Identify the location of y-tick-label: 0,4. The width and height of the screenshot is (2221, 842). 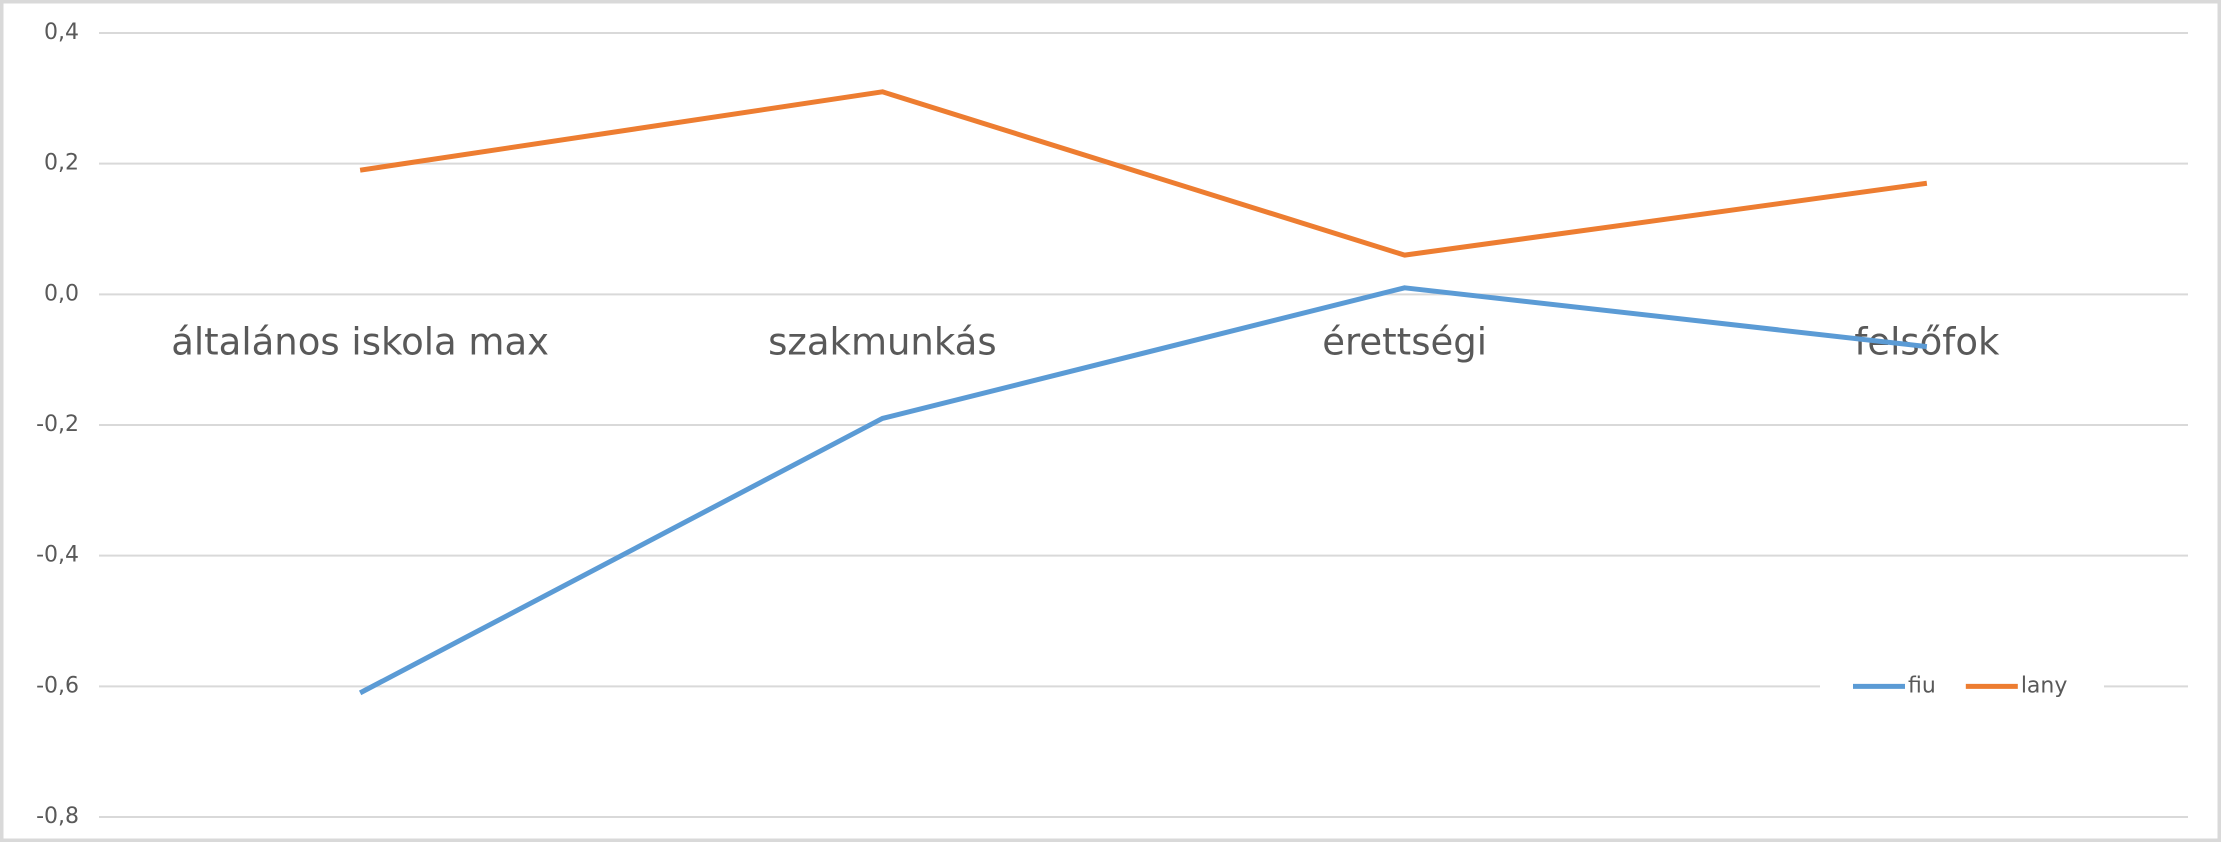
(61, 32).